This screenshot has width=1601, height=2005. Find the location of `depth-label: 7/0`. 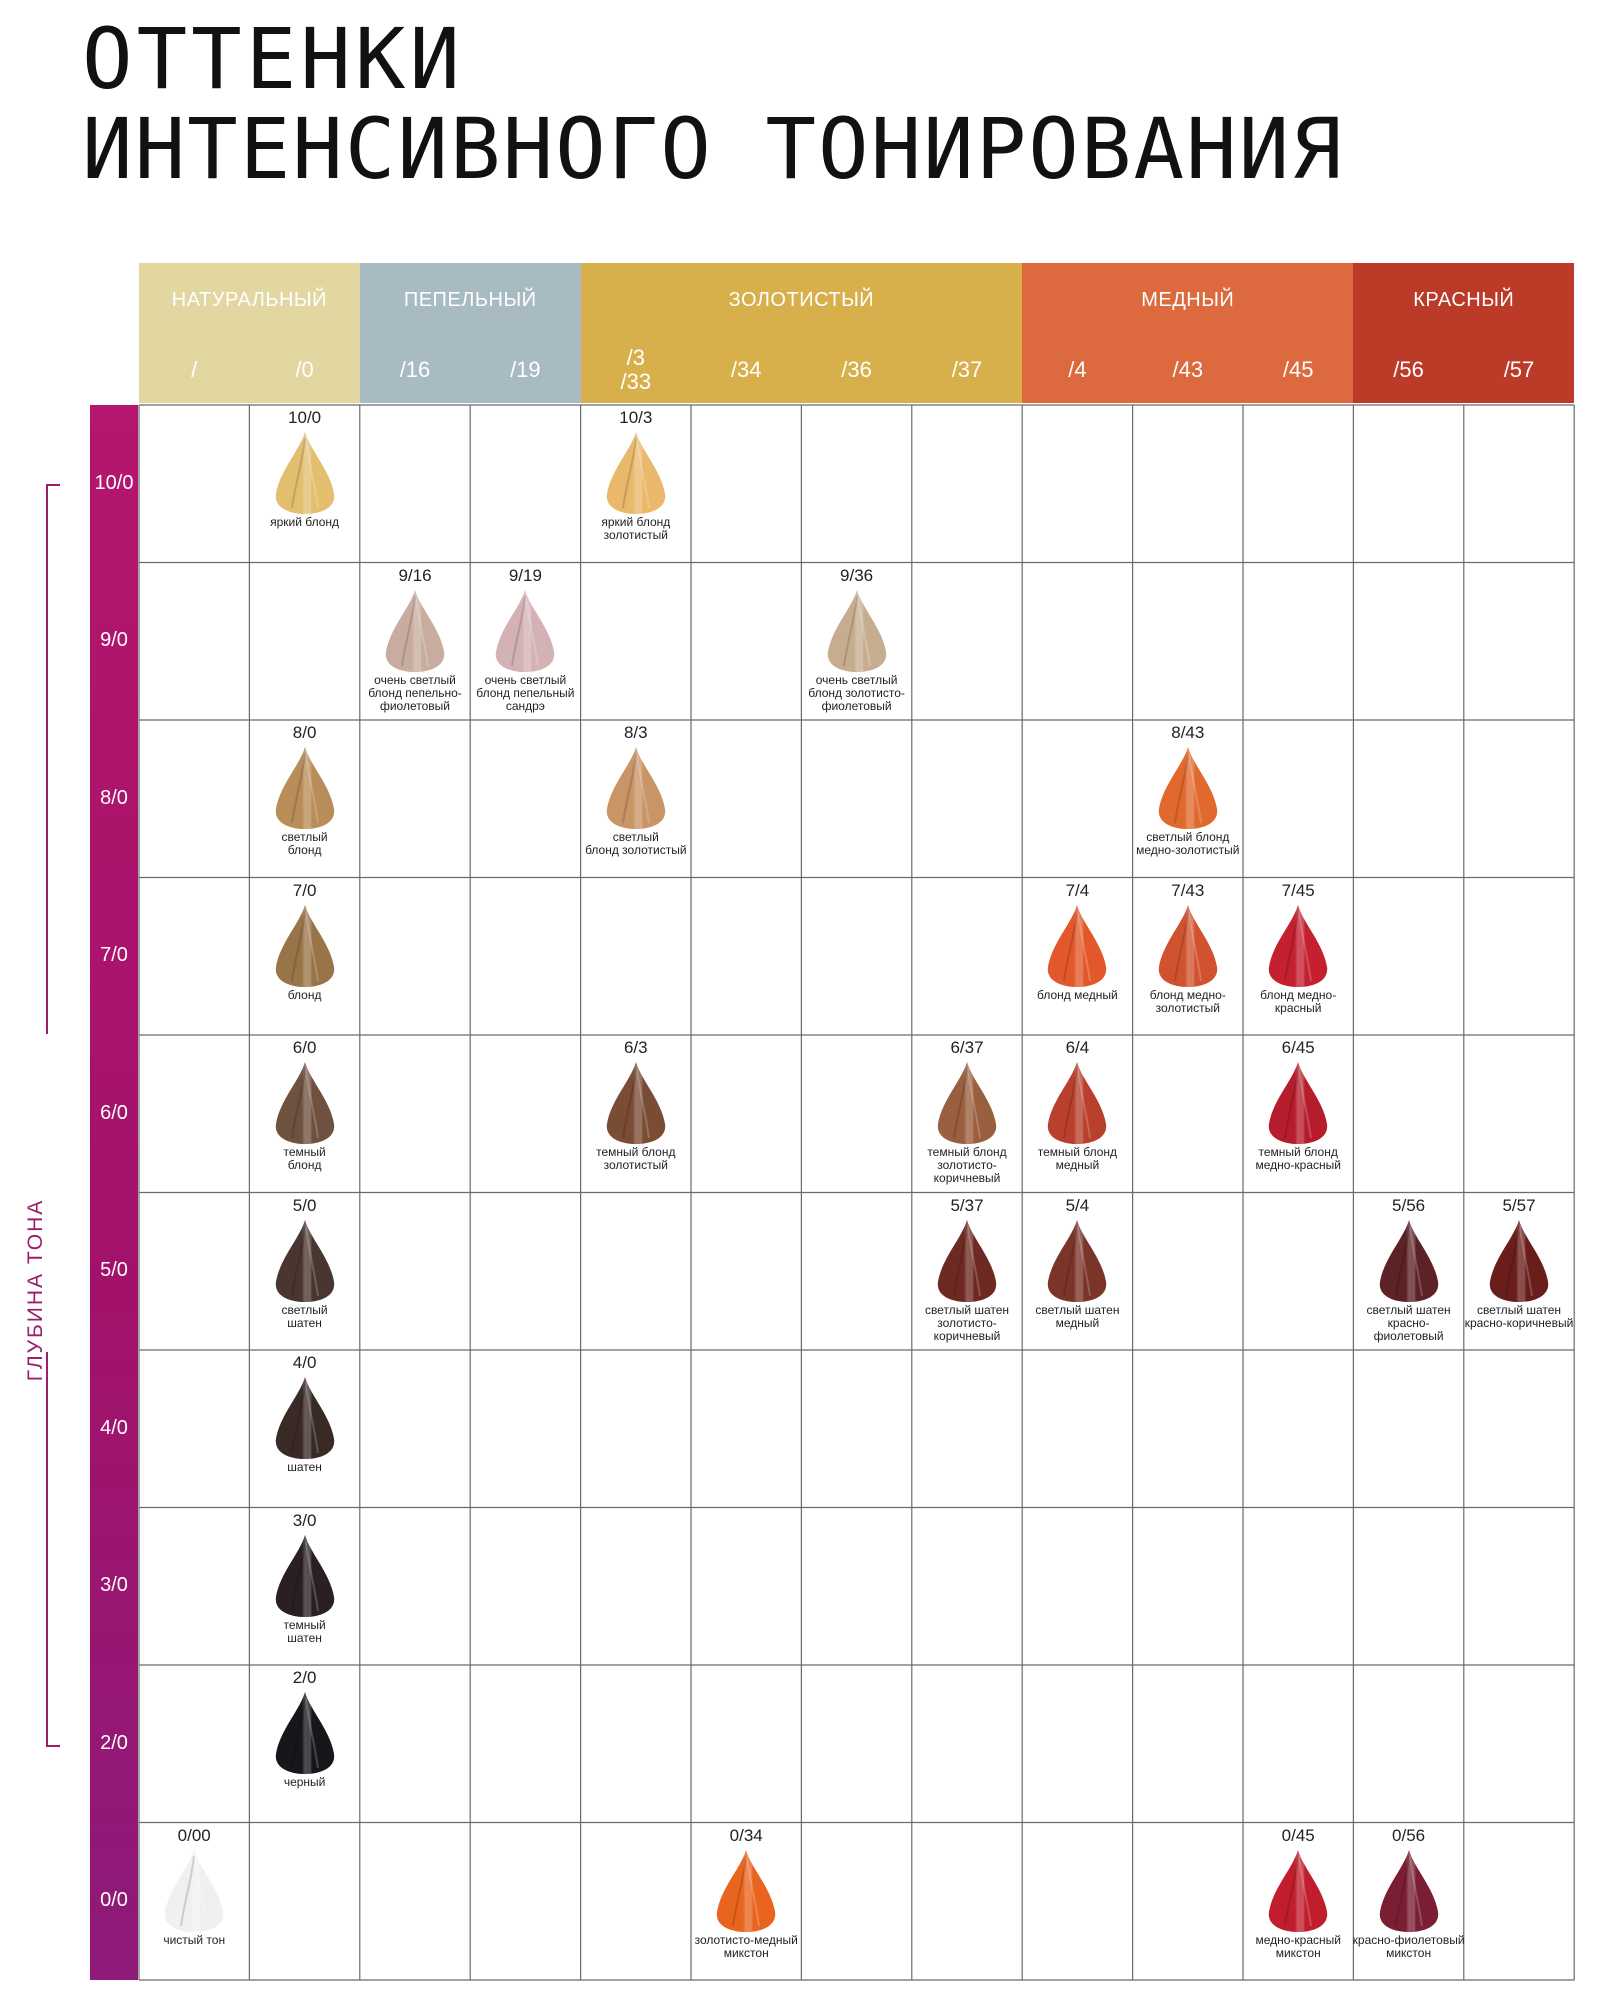

depth-label: 7/0 is located at coordinates (114, 955).